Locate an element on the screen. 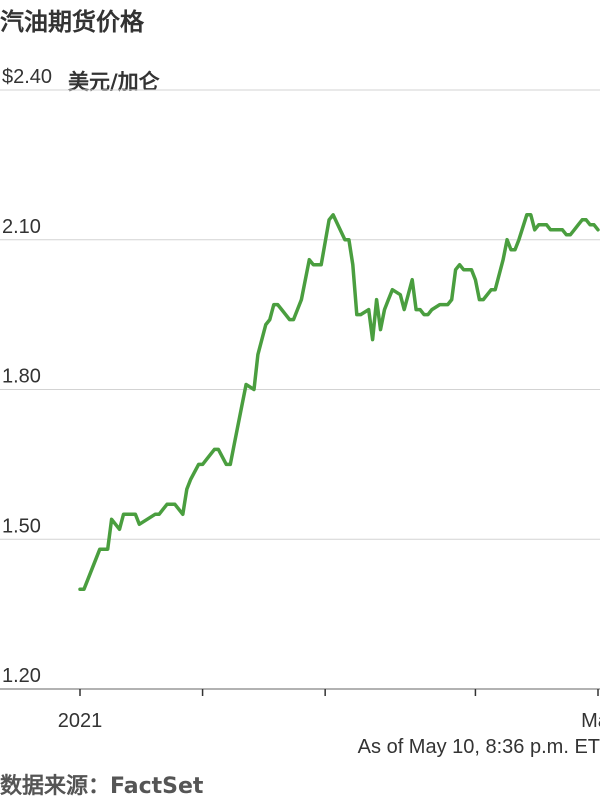 The height and width of the screenshot is (800, 600). data-source: 数据来源：FactSet is located at coordinates (102, 786).